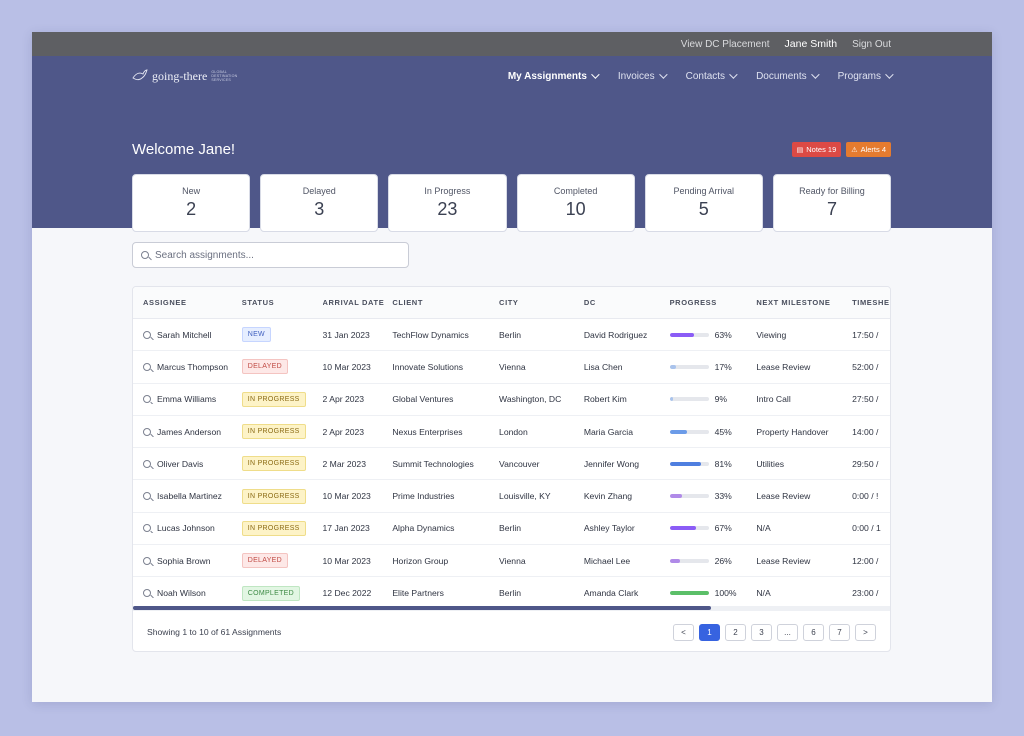 The width and height of the screenshot is (1024, 736). I want to click on client-cell: Horizon Group, so click(420, 560).